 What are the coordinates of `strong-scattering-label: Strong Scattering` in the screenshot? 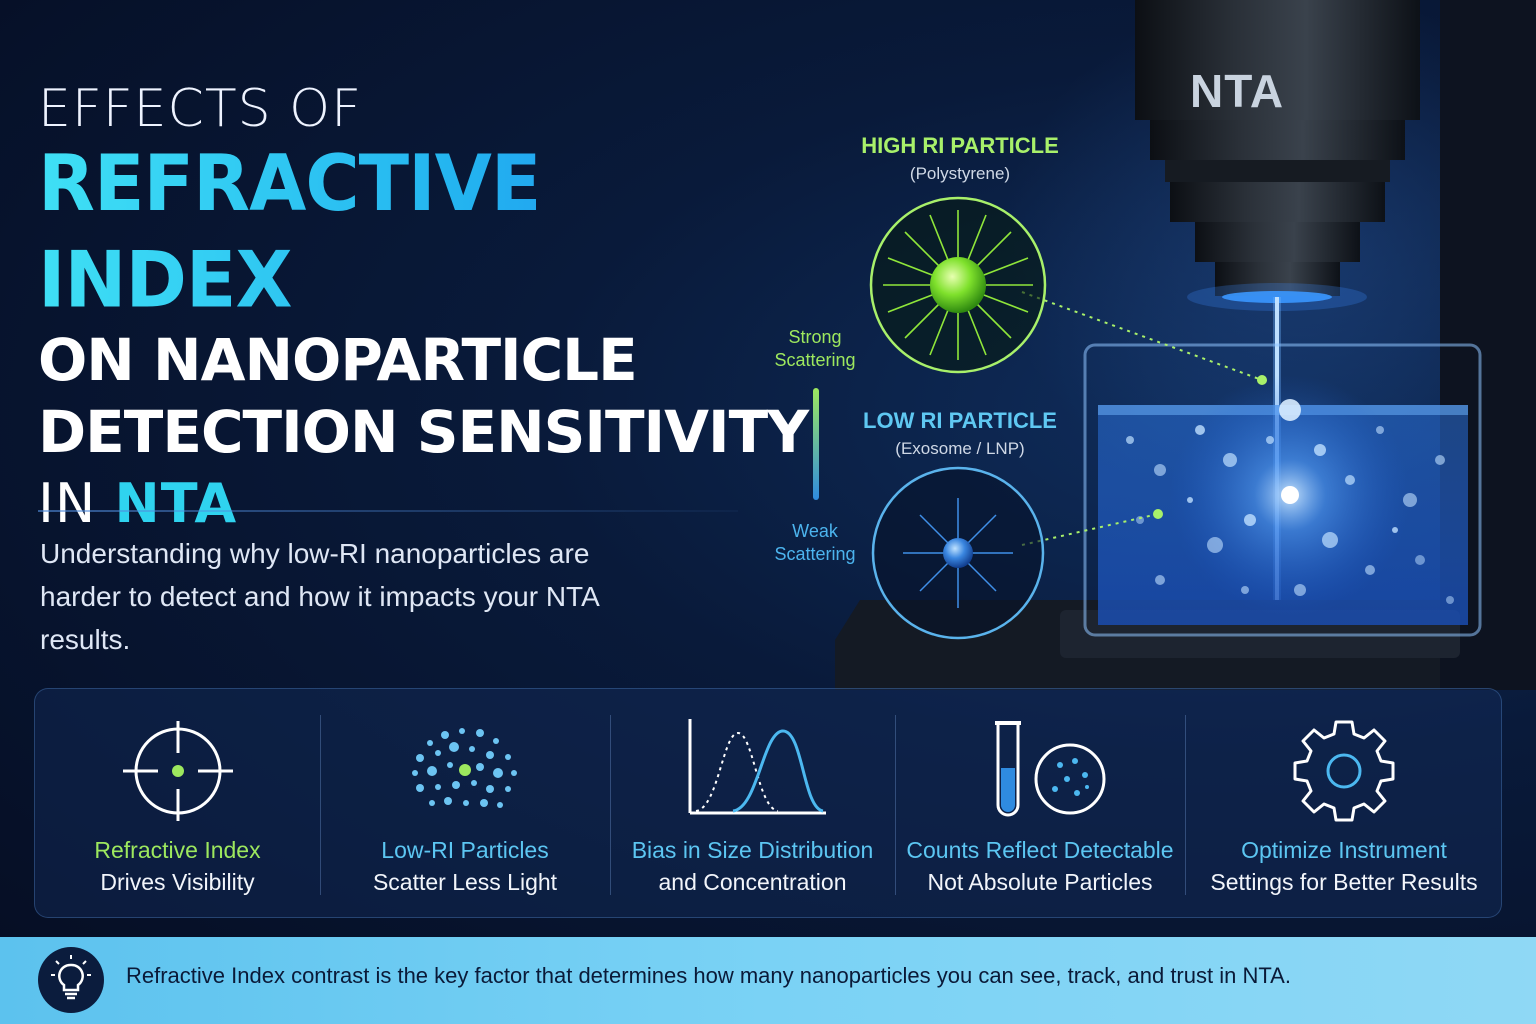 It's located at (815, 348).